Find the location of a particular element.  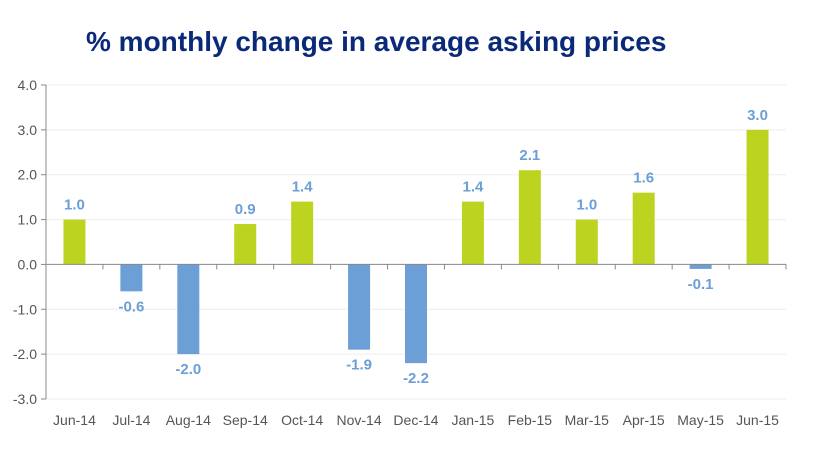

x-tick-label: Oct-14 is located at coordinates (302, 420).